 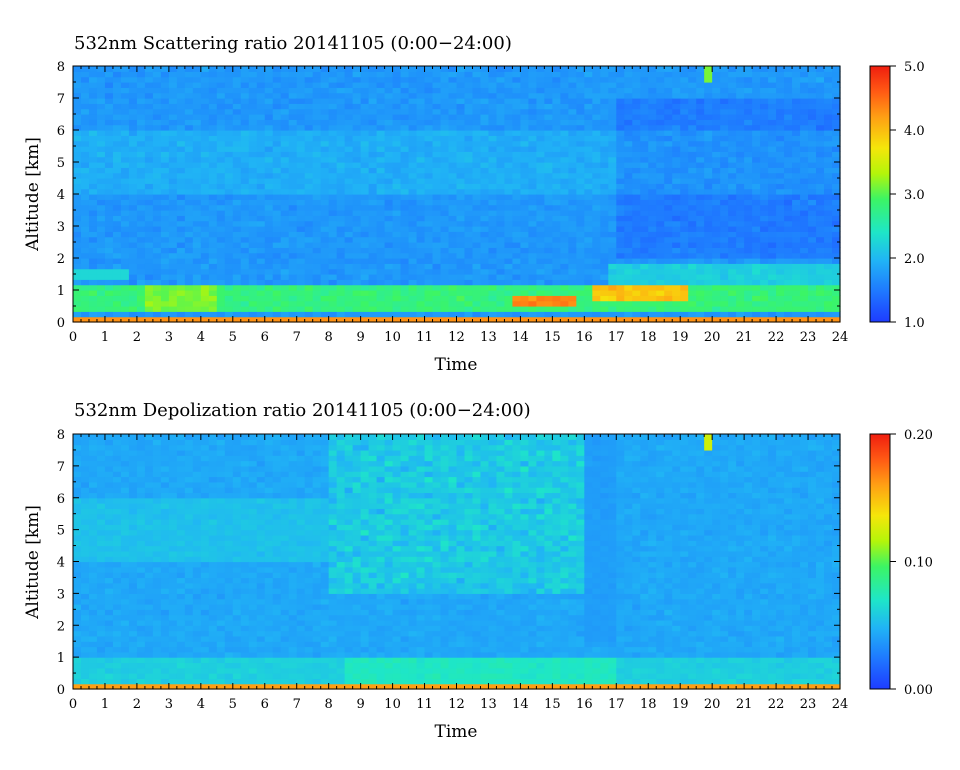 I want to click on x-tick-label: 4, so click(x=201, y=337).